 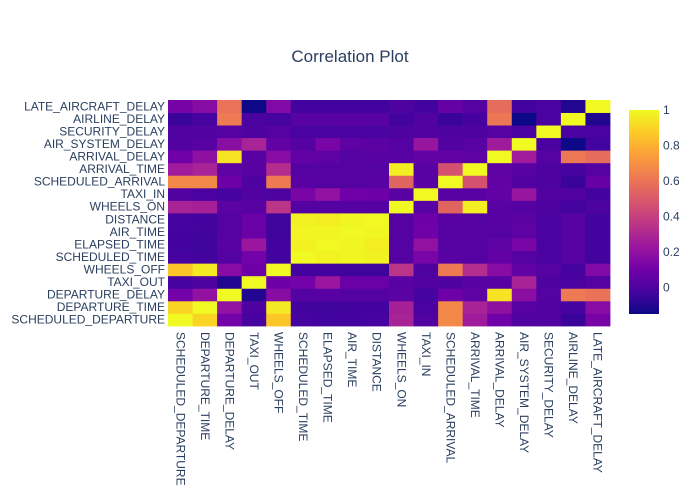 What do you see at coordinates (328, 377) in the screenshot?
I see `x-tick-label: ELAPSED_TIME` at bounding box center [328, 377].